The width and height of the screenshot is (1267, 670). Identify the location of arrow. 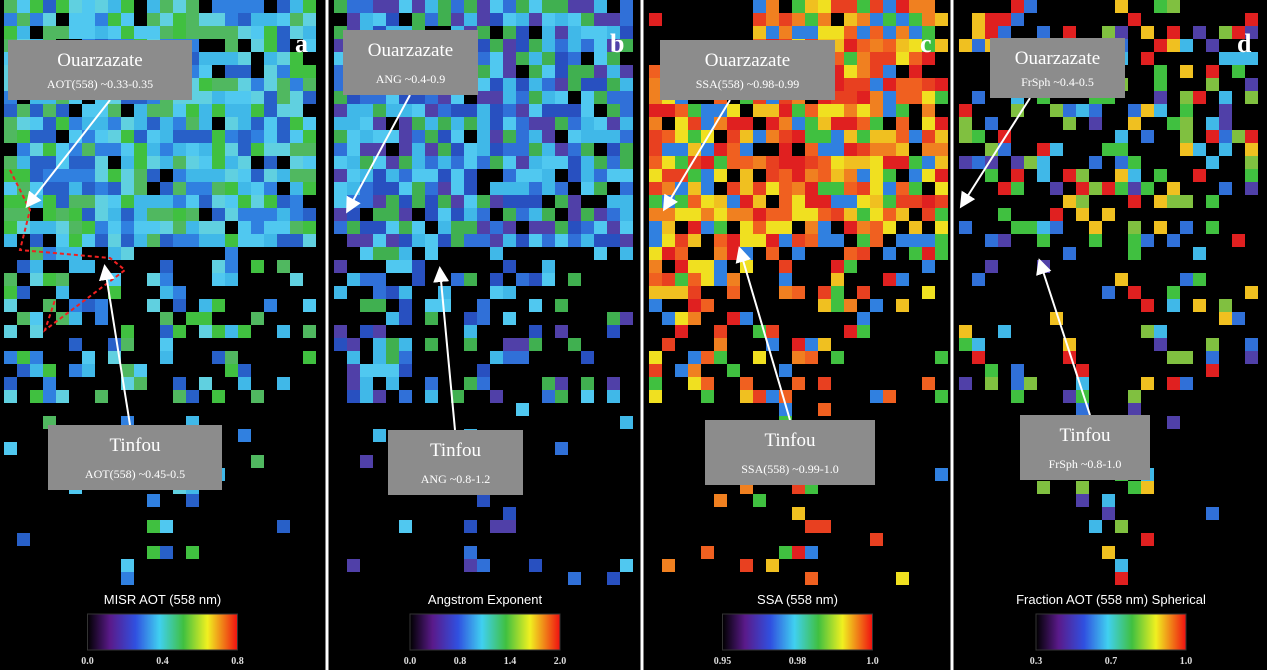
(763, 333).